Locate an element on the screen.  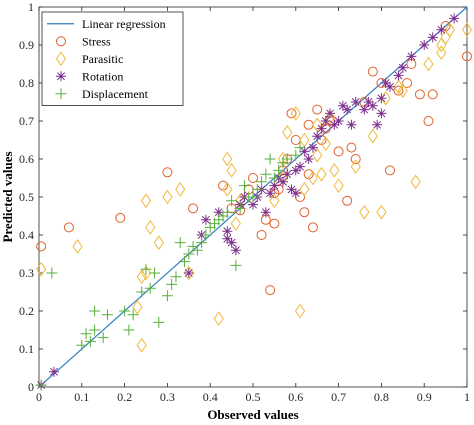
x-tick-label: 0.4 is located at coordinates (210, 397).